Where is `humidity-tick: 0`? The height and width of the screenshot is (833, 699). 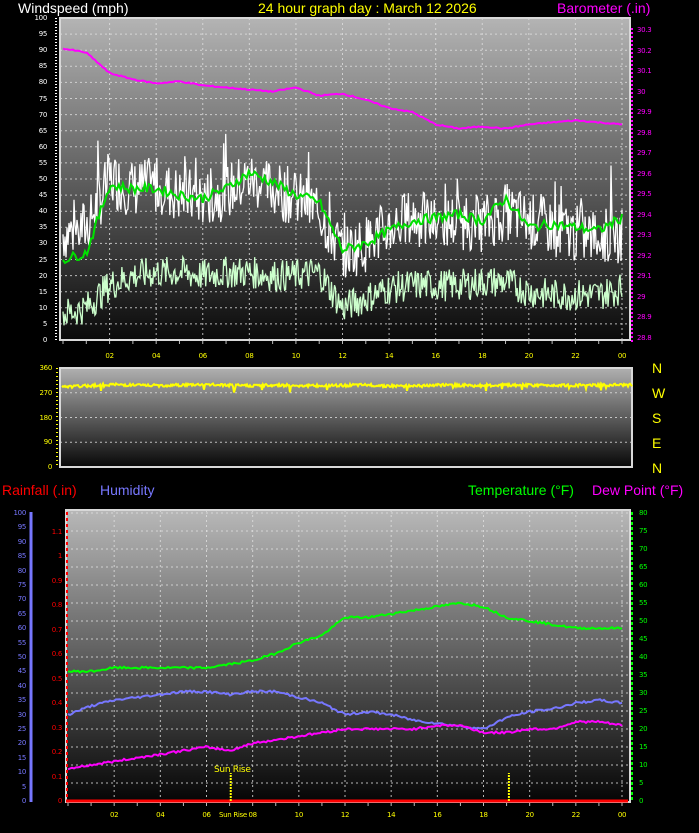
humidity-tick: 0 is located at coordinates (23, 801).